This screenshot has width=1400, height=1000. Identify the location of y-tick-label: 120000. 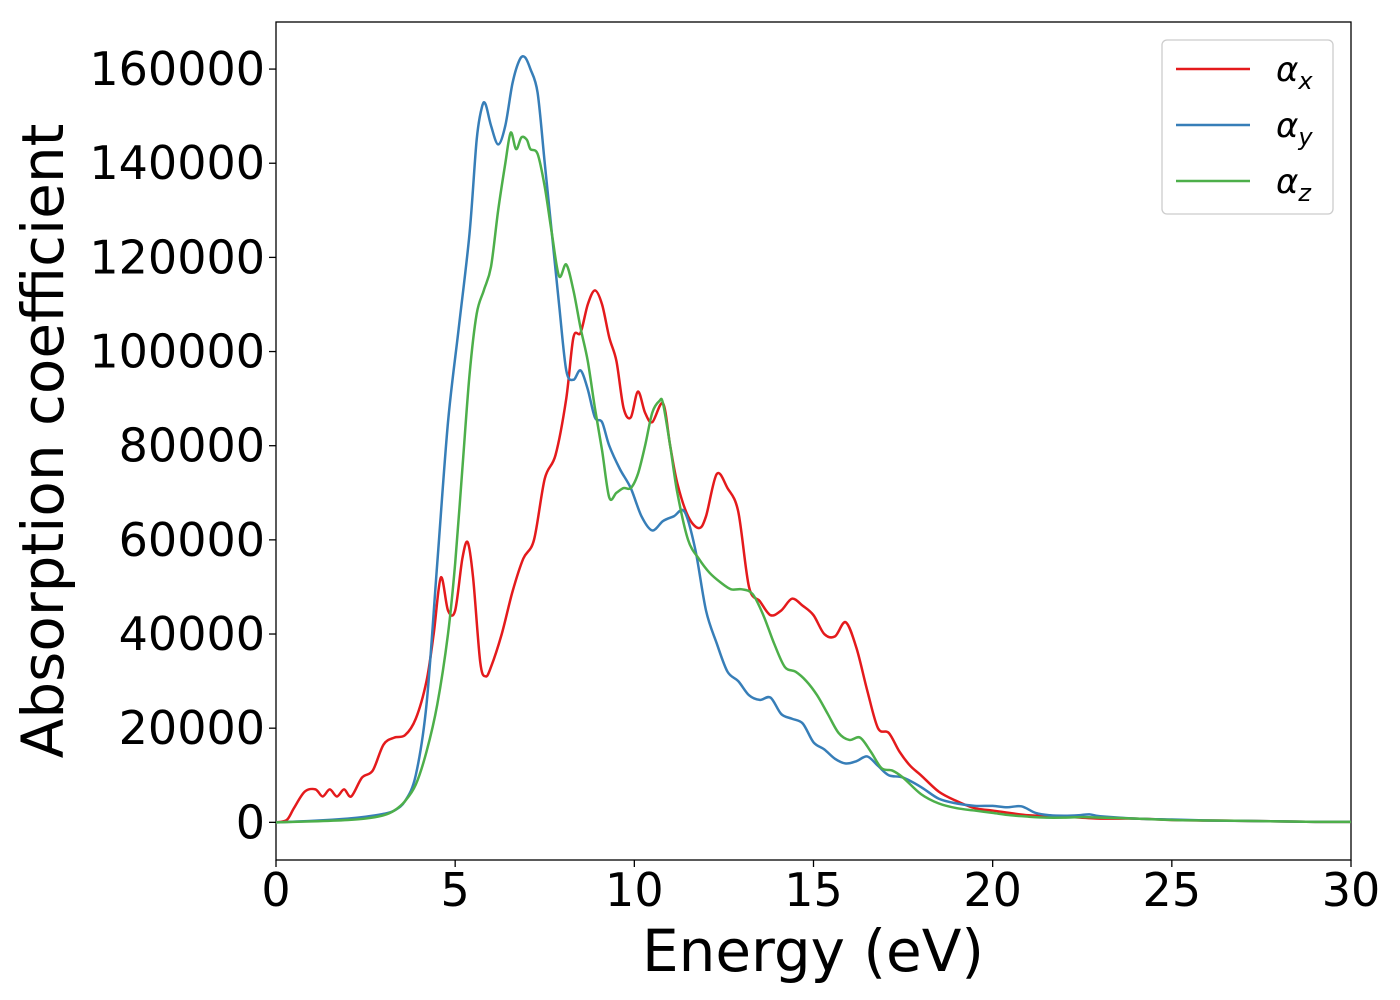
(177, 257).